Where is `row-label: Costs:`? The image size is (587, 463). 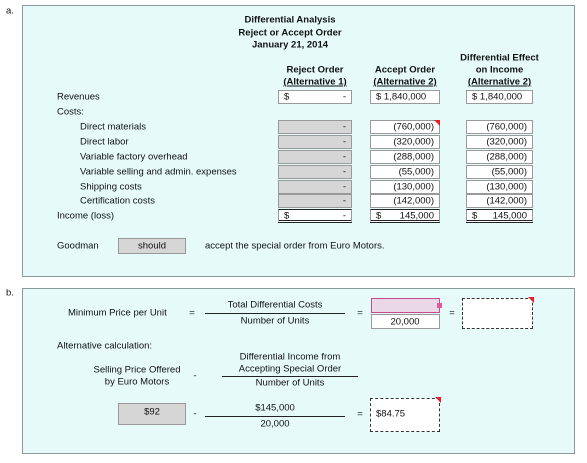 row-label: Costs: is located at coordinates (70, 112).